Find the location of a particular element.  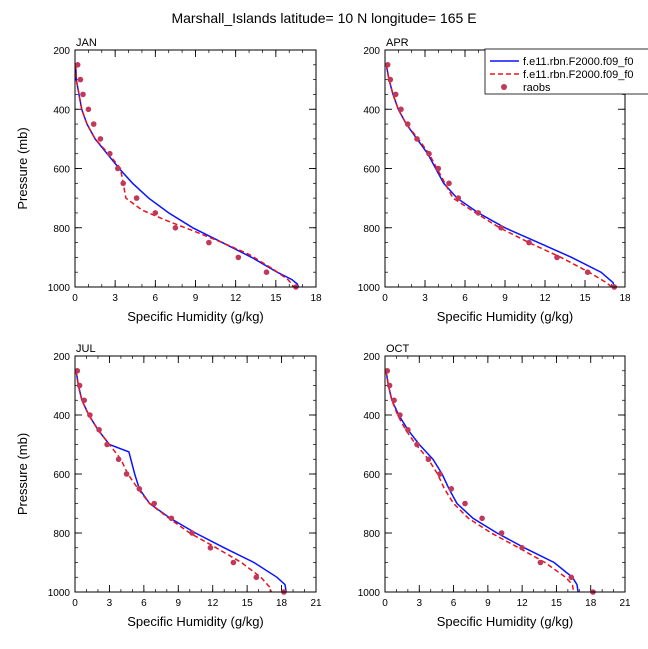

panel-3-y-tick-label: 600 is located at coordinates (371, 475).